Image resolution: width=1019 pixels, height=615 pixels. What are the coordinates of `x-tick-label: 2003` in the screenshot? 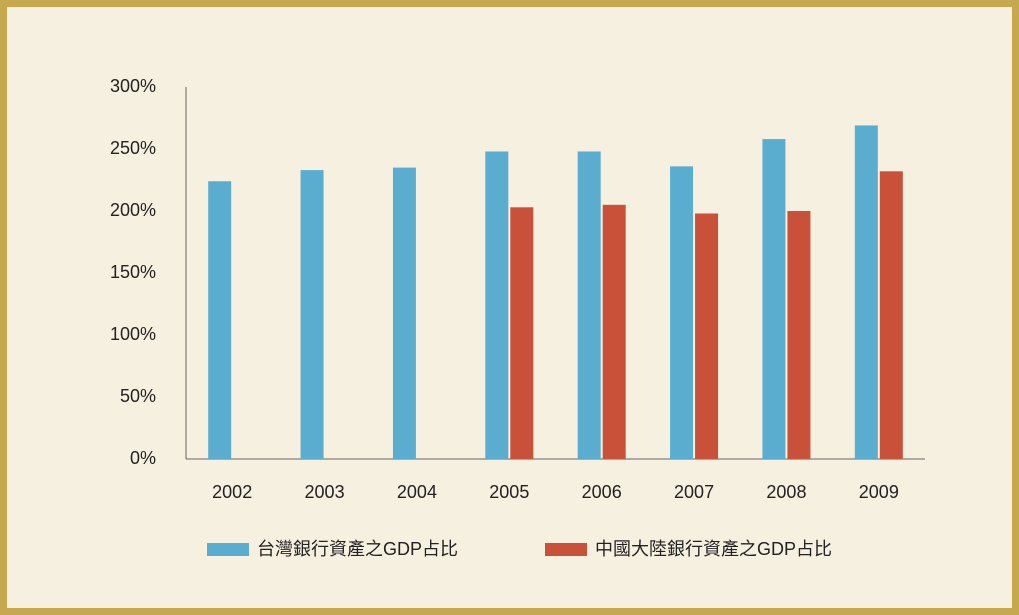 It's located at (325, 492).